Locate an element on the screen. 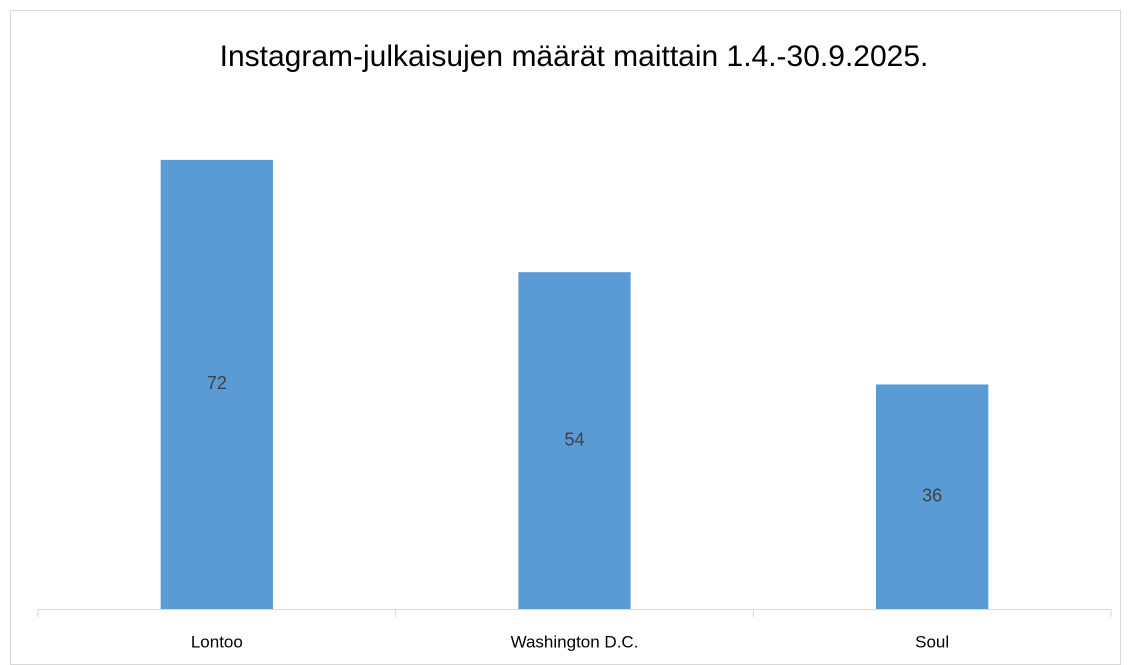 The height and width of the screenshot is (665, 1131). x-tick-label: Lontoo is located at coordinates (217, 641).